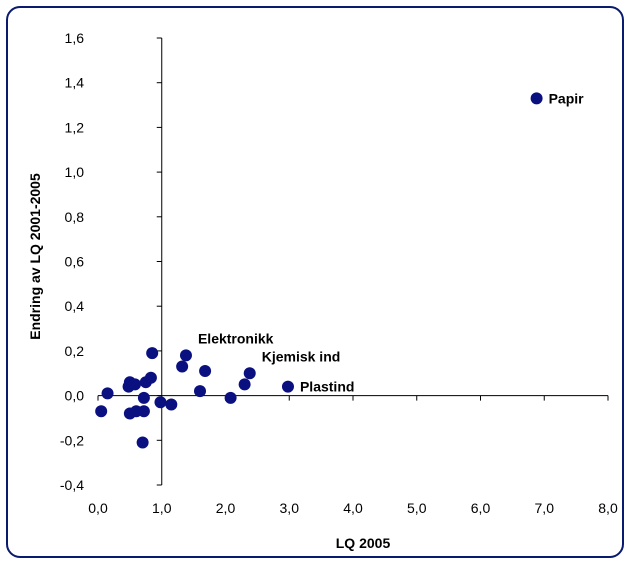  Describe the element at coordinates (75, 262) in the screenshot. I see `y-tick-label: 0,6` at that location.